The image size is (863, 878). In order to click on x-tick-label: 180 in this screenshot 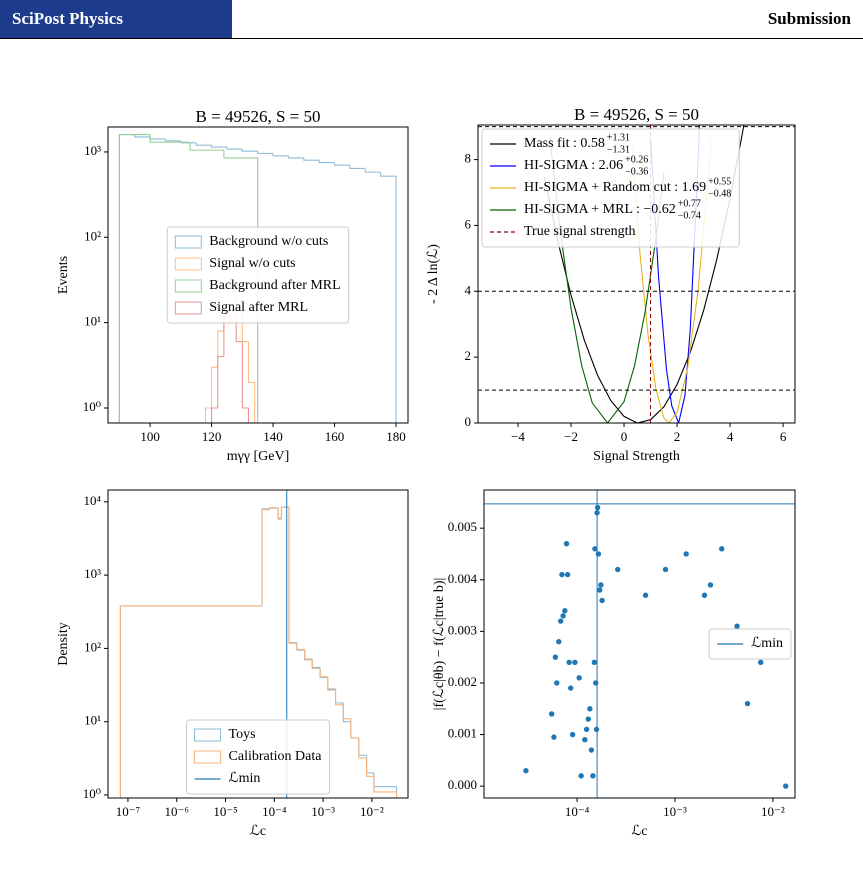, I will do `click(396, 436)`.